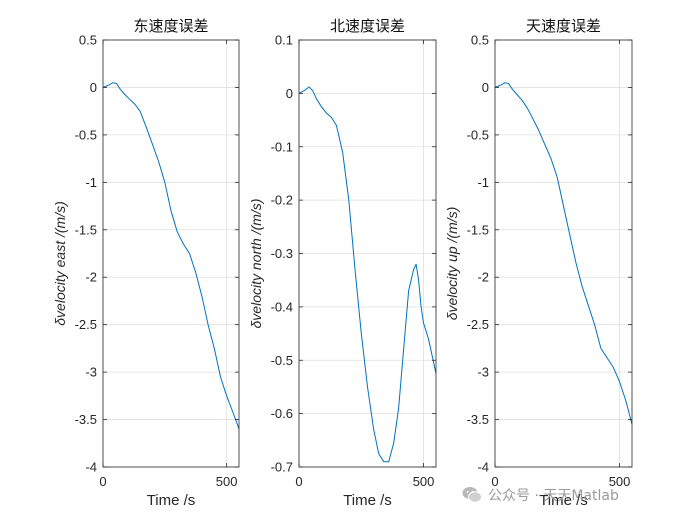  Describe the element at coordinates (282, 306) in the screenshot. I see `y-tick-label: -0.4` at that location.